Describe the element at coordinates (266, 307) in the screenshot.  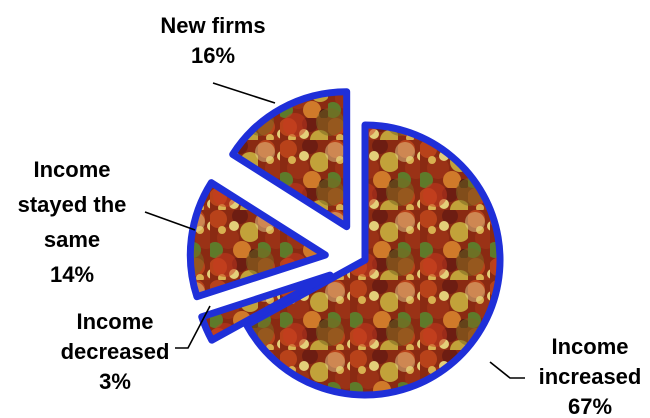
I see `pie-slice-border-income-decreased` at that location.